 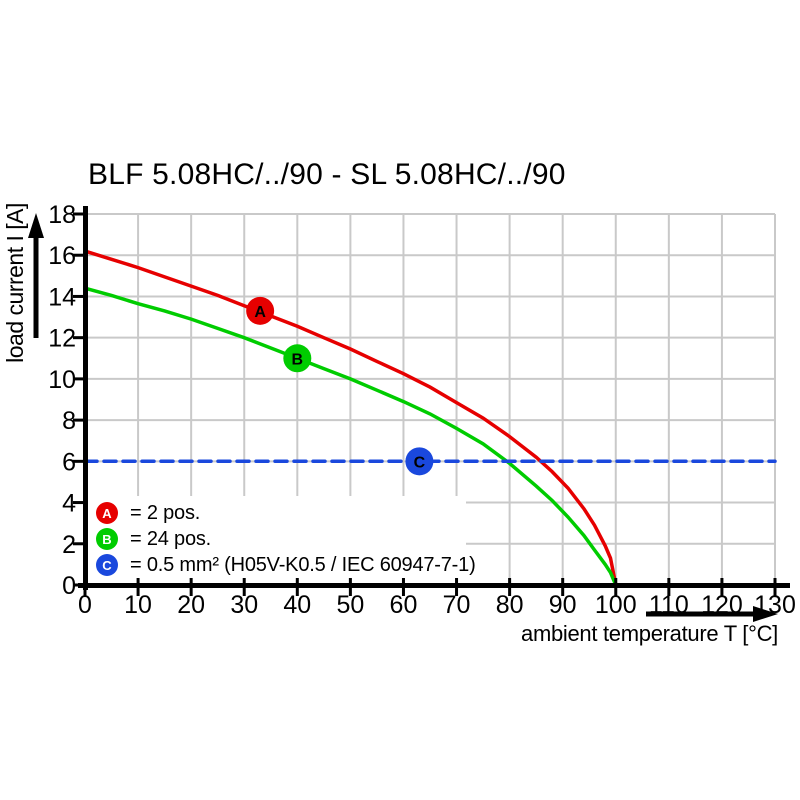 I want to click on legend-item-b: B = 24 pos., so click(x=286, y=539).